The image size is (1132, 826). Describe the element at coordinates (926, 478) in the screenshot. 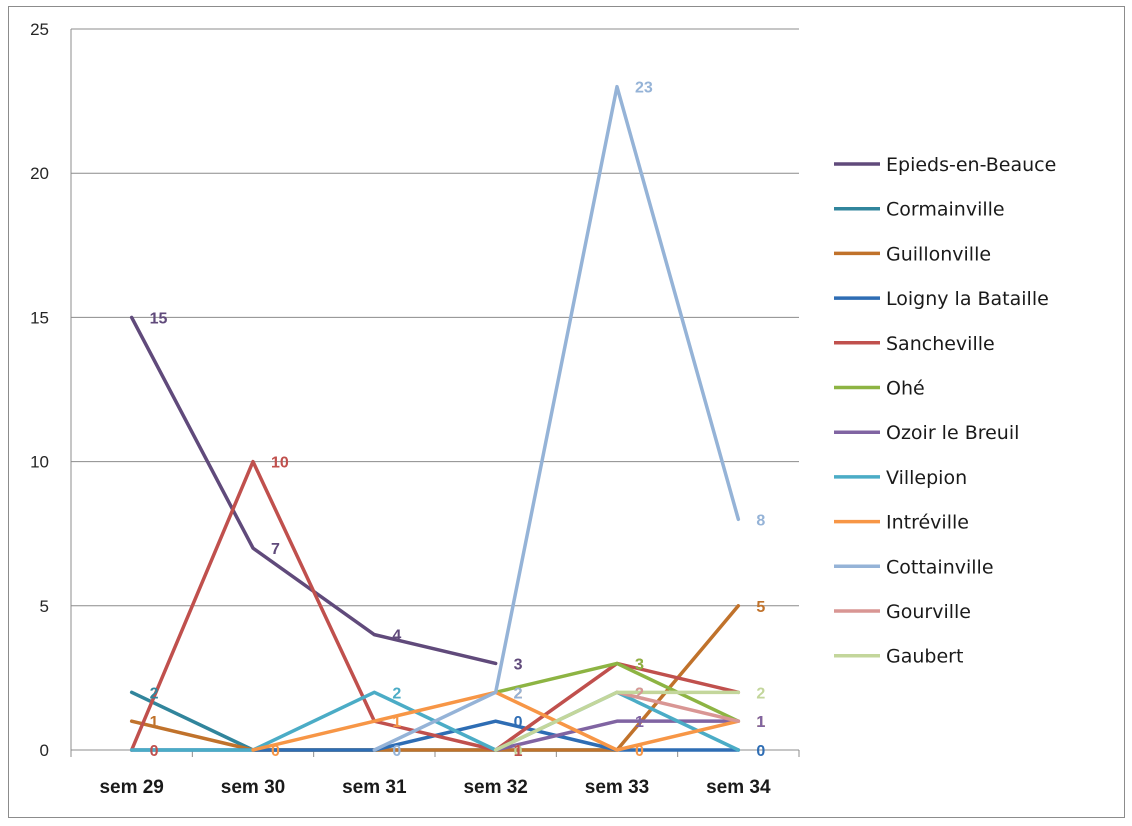

I see `legend-label: Villepion` at that location.